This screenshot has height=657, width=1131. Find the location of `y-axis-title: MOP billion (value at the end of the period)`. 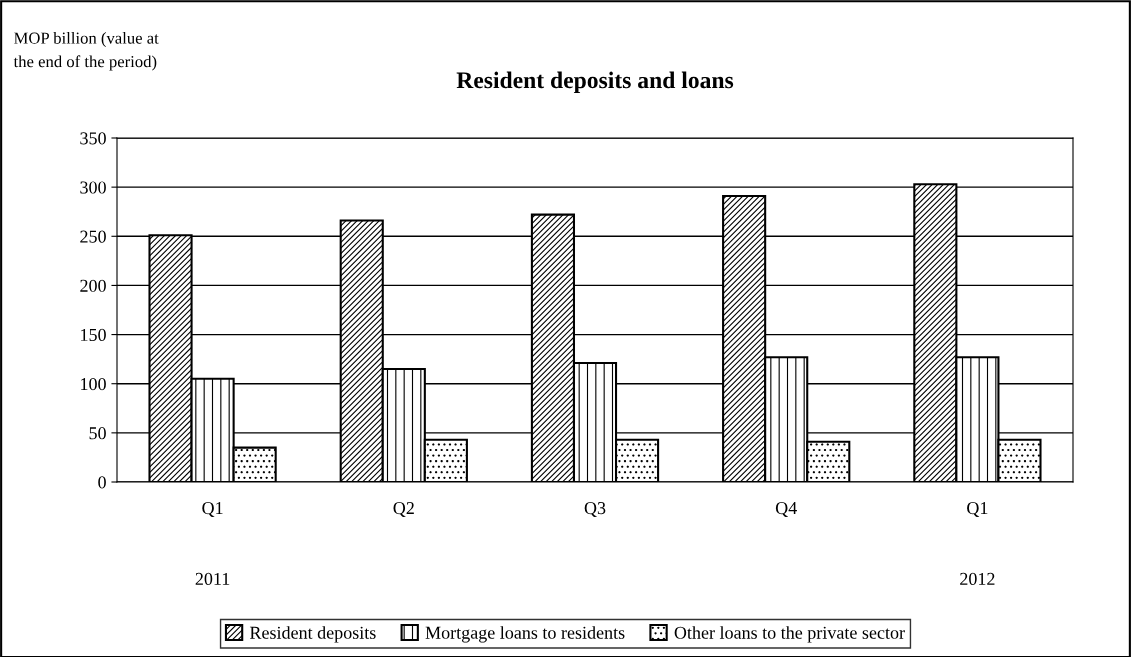

y-axis-title: MOP billion (value at the end of the period) is located at coordinates (86, 51).